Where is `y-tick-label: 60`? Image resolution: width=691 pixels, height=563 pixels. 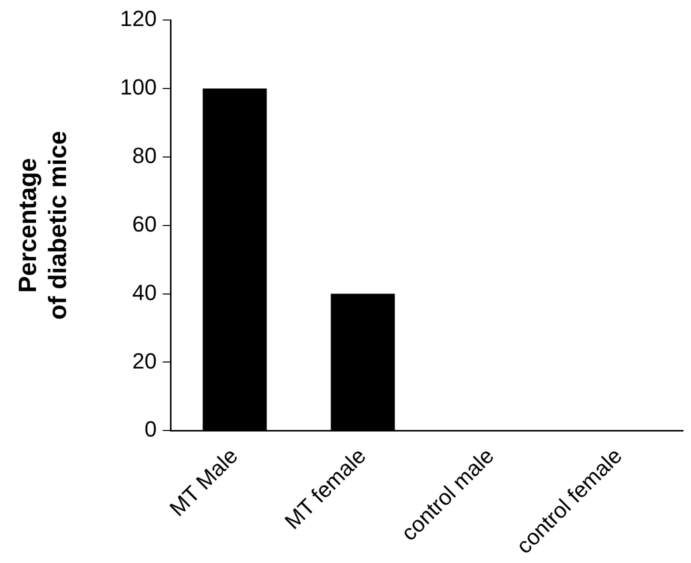 y-tick-label: 60 is located at coordinates (144, 223).